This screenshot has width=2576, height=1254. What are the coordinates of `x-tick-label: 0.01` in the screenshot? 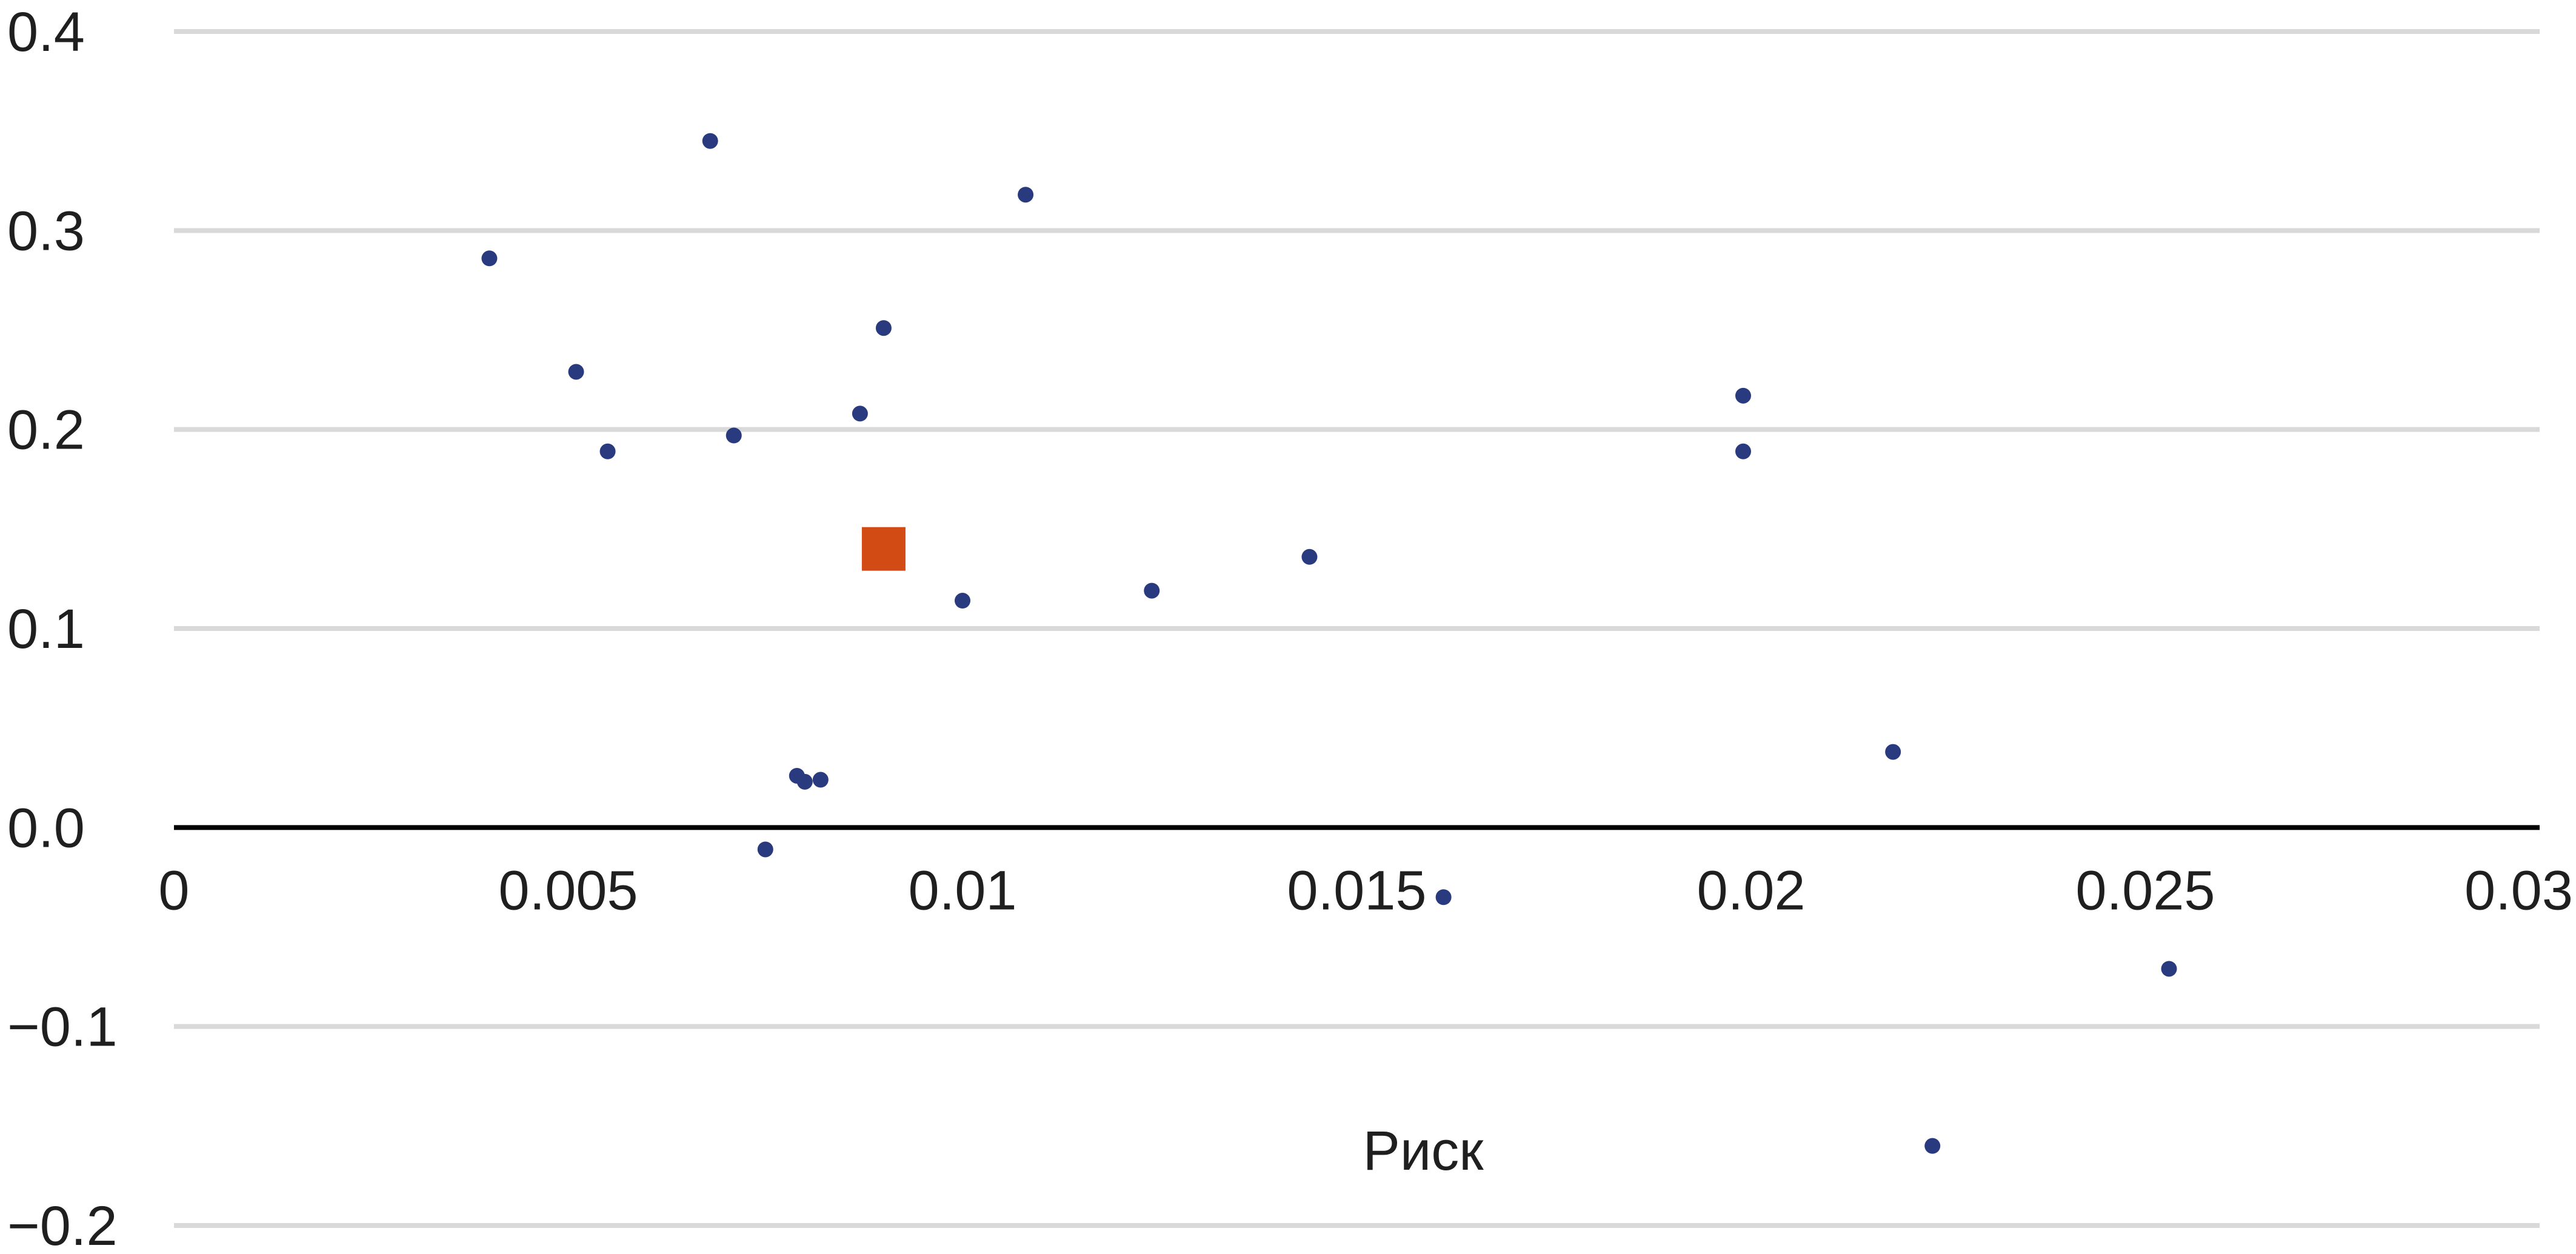 It's located at (962, 890).